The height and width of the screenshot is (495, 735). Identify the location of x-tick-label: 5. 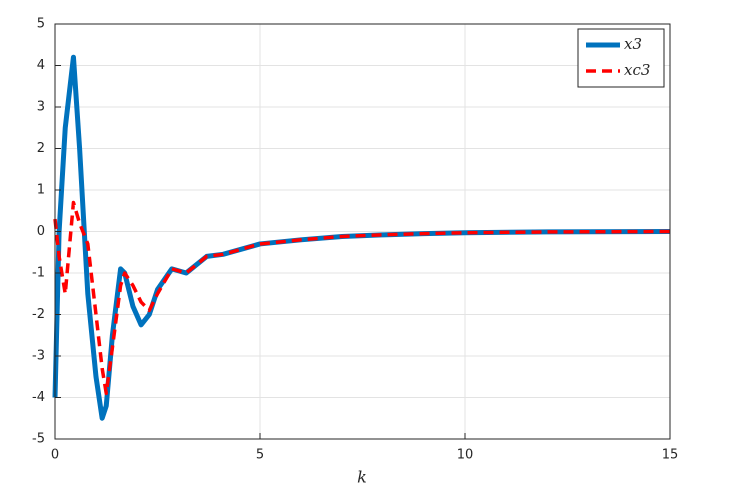
(260, 455).